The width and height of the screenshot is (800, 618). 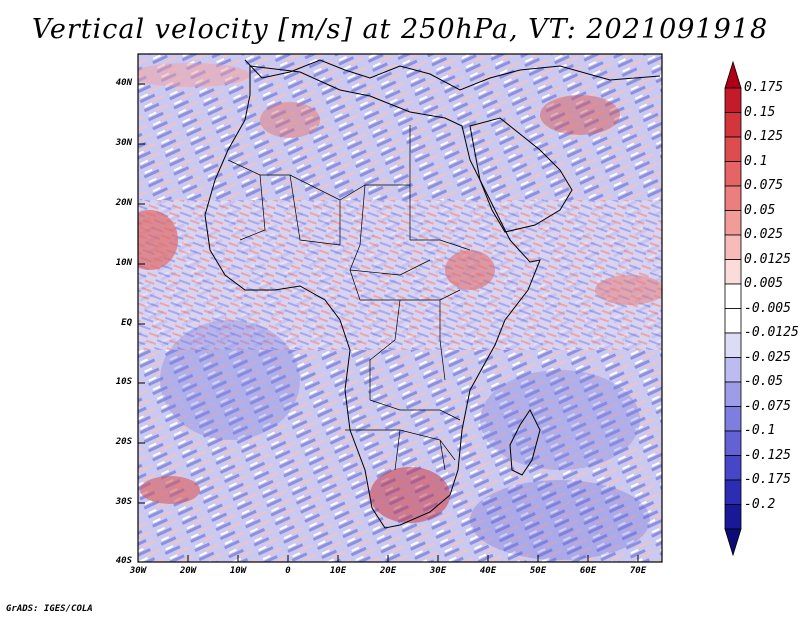 I want to click on colorbar-label: 0.175, so click(x=764, y=87).